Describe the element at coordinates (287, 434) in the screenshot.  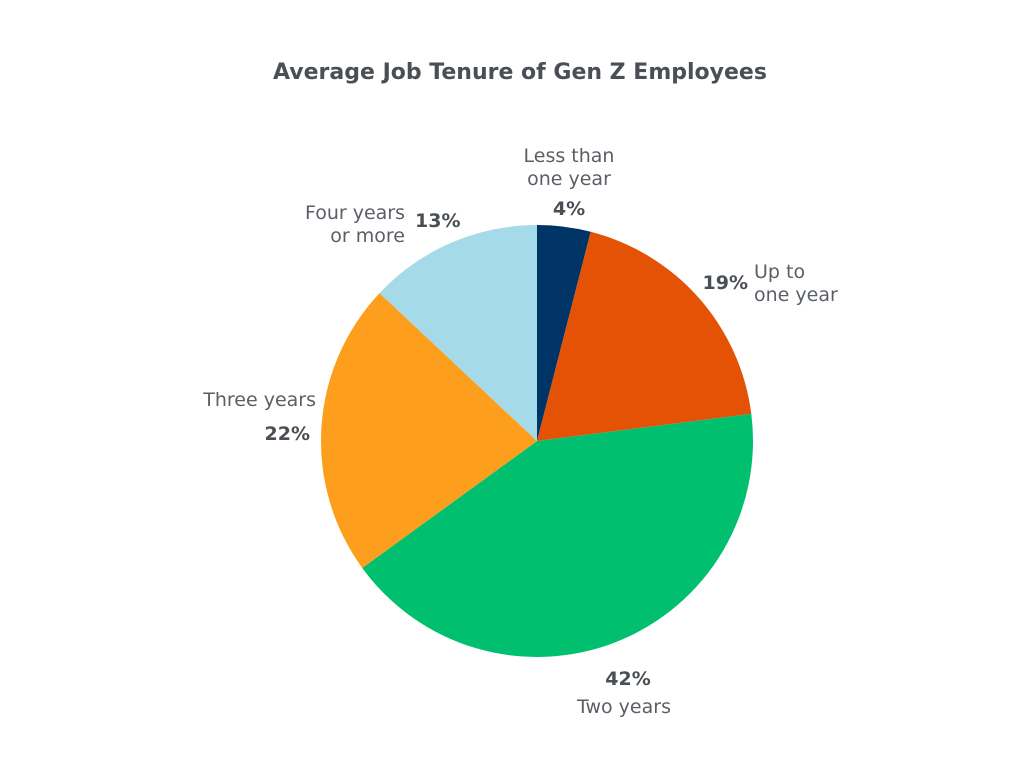
I see `slice-percent-3: 22%` at that location.